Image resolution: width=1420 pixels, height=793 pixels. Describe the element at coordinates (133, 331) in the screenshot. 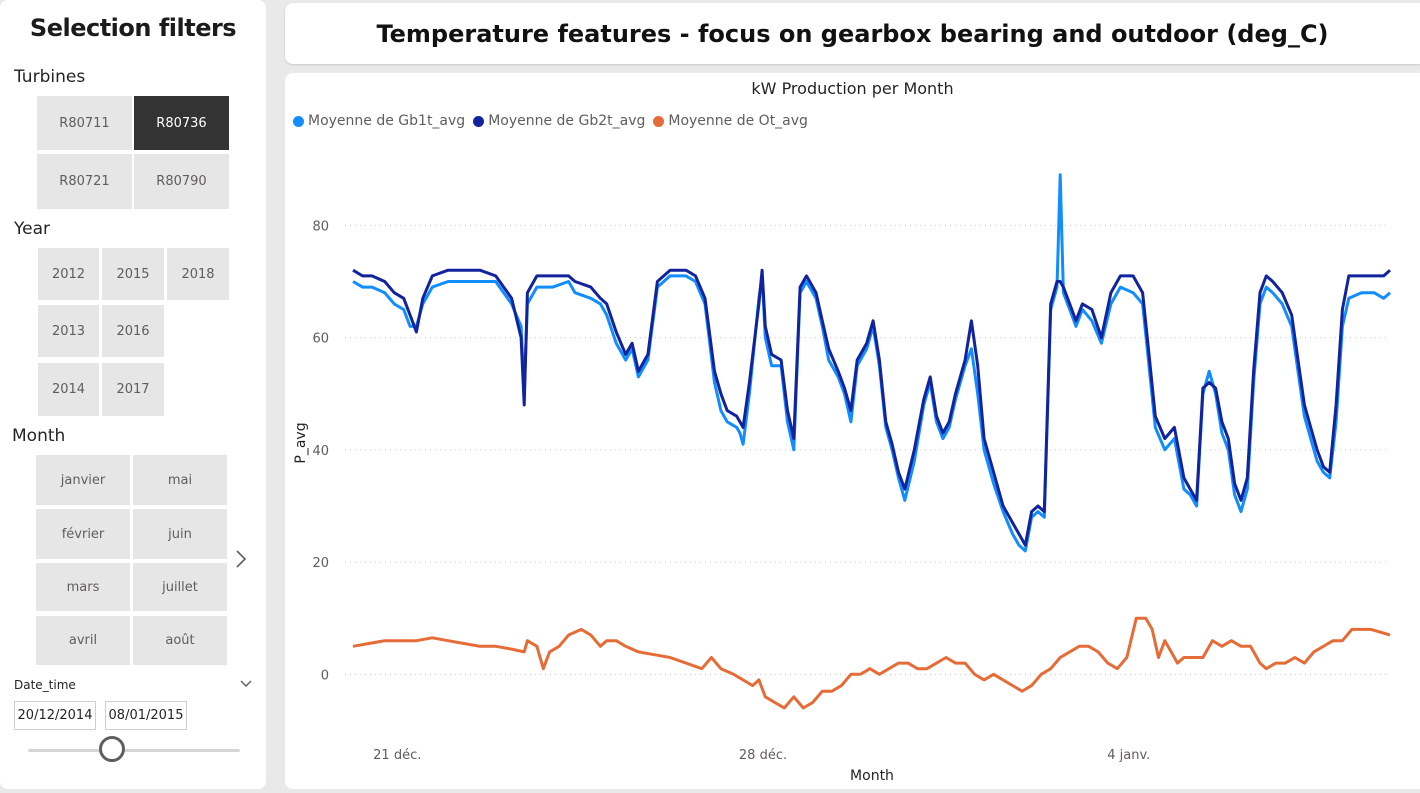

I see `year-tile-2016: 2016` at that location.